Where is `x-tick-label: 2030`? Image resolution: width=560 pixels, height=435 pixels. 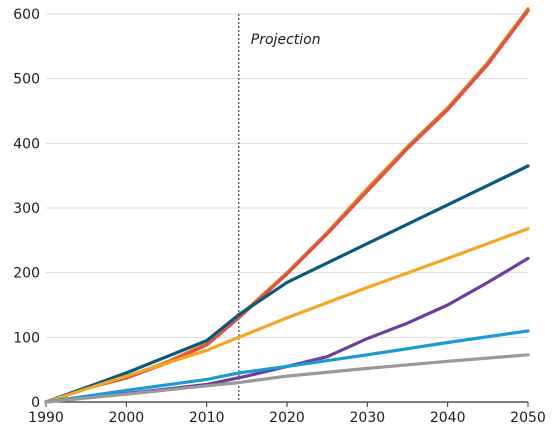 x-tick-label: 2030 is located at coordinates (368, 418).